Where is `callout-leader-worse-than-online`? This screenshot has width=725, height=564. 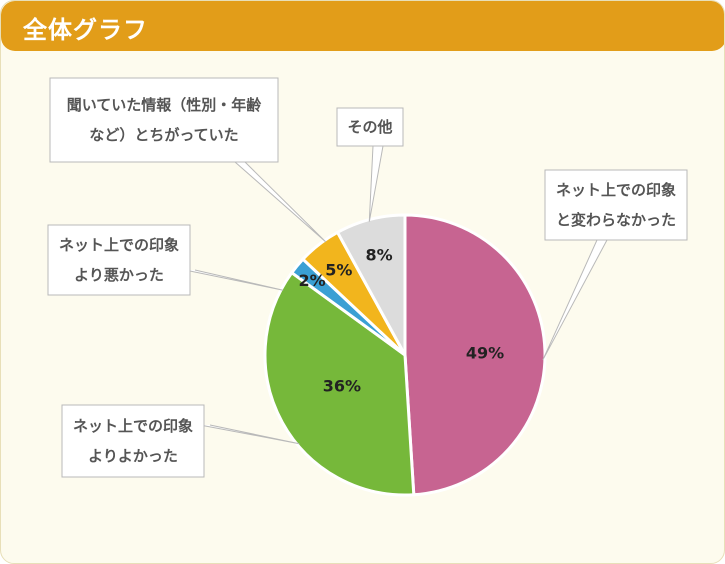
callout-leader-worse-than-online is located at coordinates (234, 280).